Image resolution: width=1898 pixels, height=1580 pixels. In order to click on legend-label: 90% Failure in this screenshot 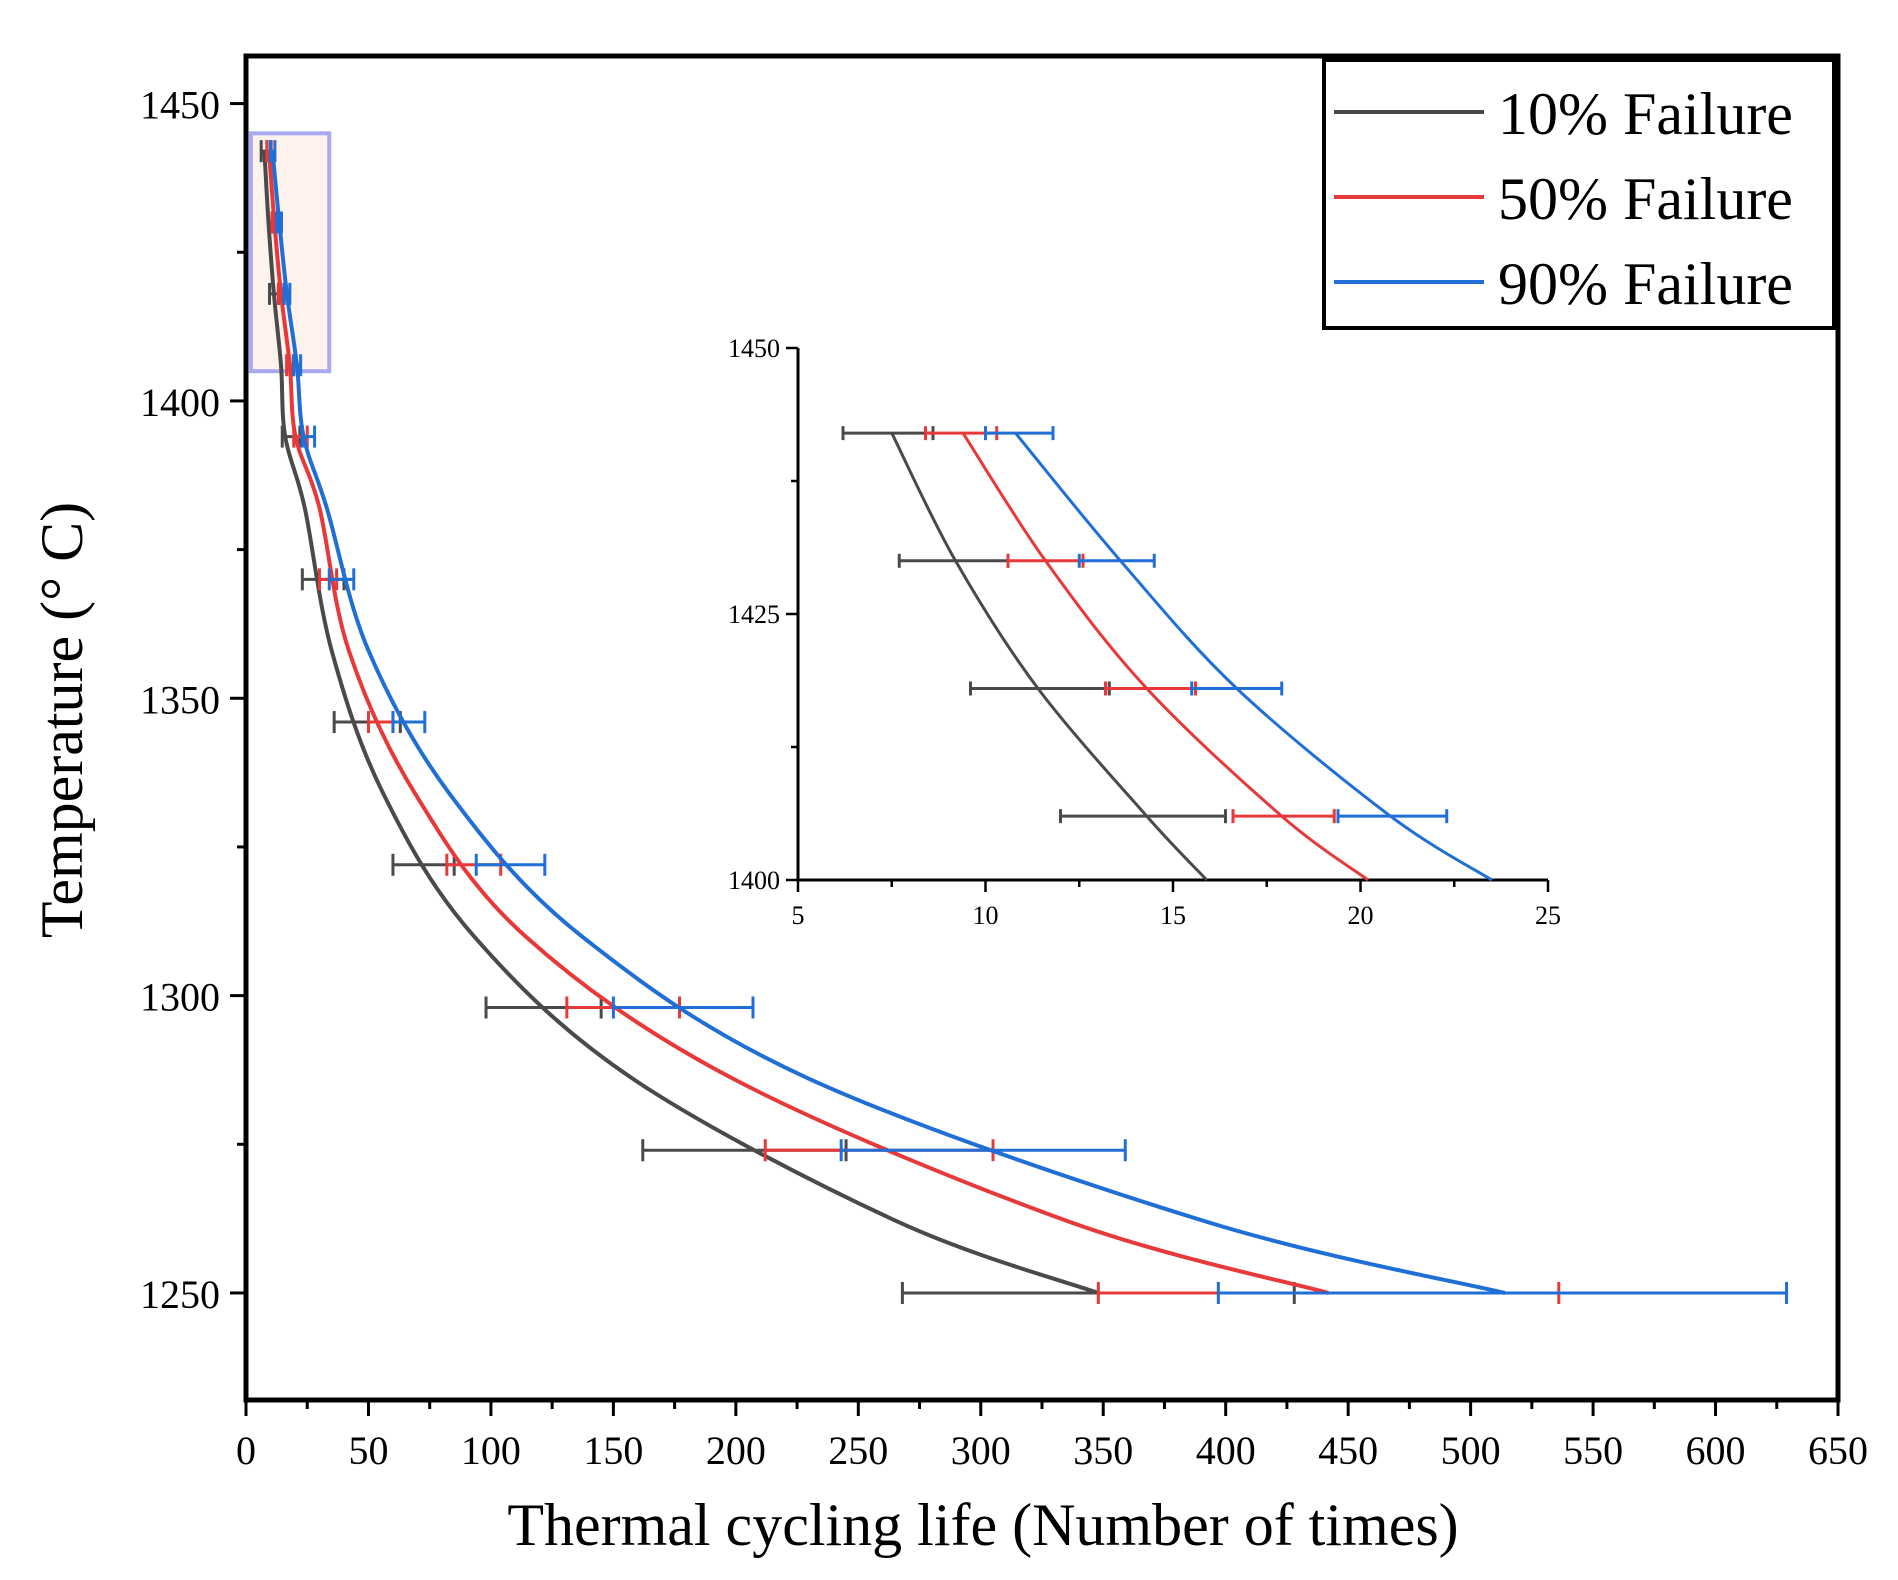, I will do `click(1645, 284)`.